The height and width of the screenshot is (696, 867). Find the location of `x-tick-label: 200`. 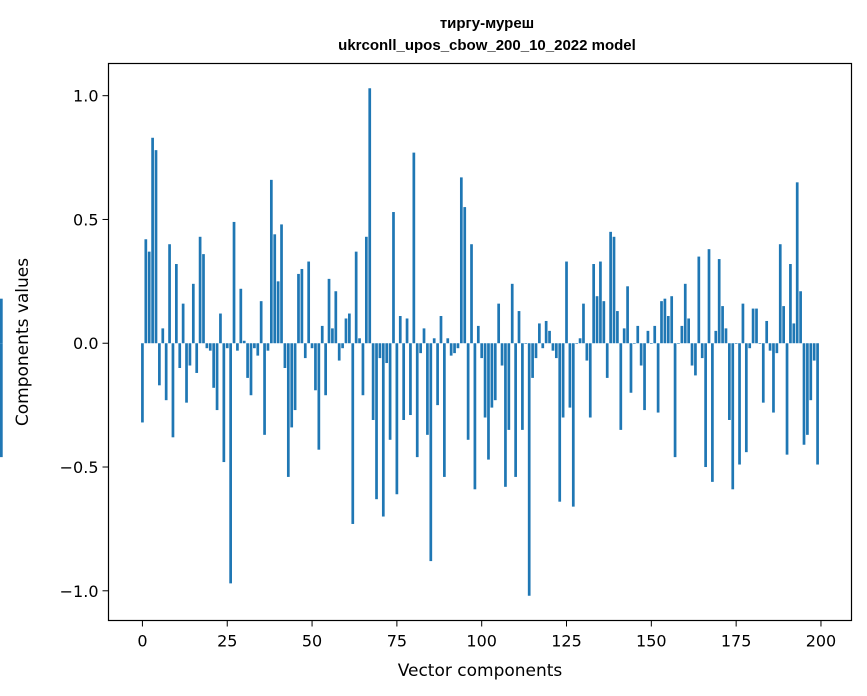

x-tick-label: 200 is located at coordinates (821, 641).